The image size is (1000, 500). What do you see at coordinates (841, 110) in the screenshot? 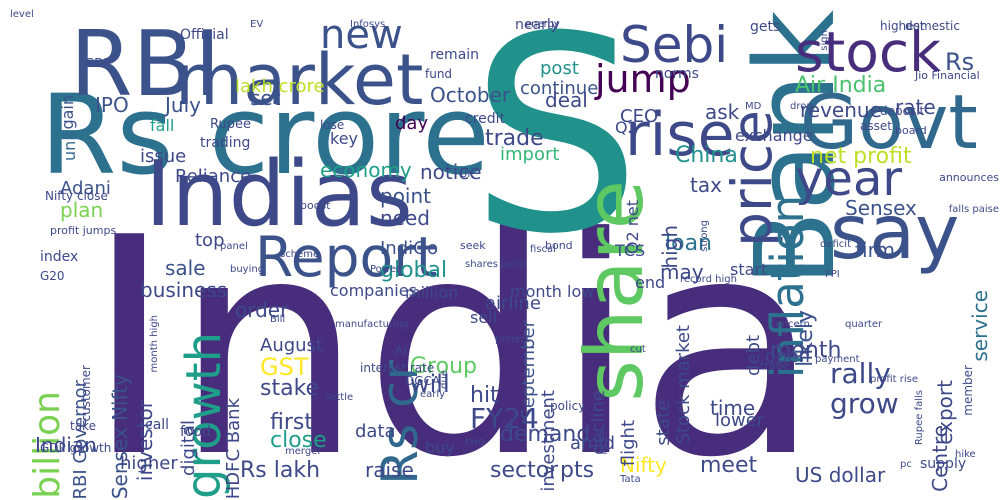
I see `cloud-word: revenue` at bounding box center [841, 110].